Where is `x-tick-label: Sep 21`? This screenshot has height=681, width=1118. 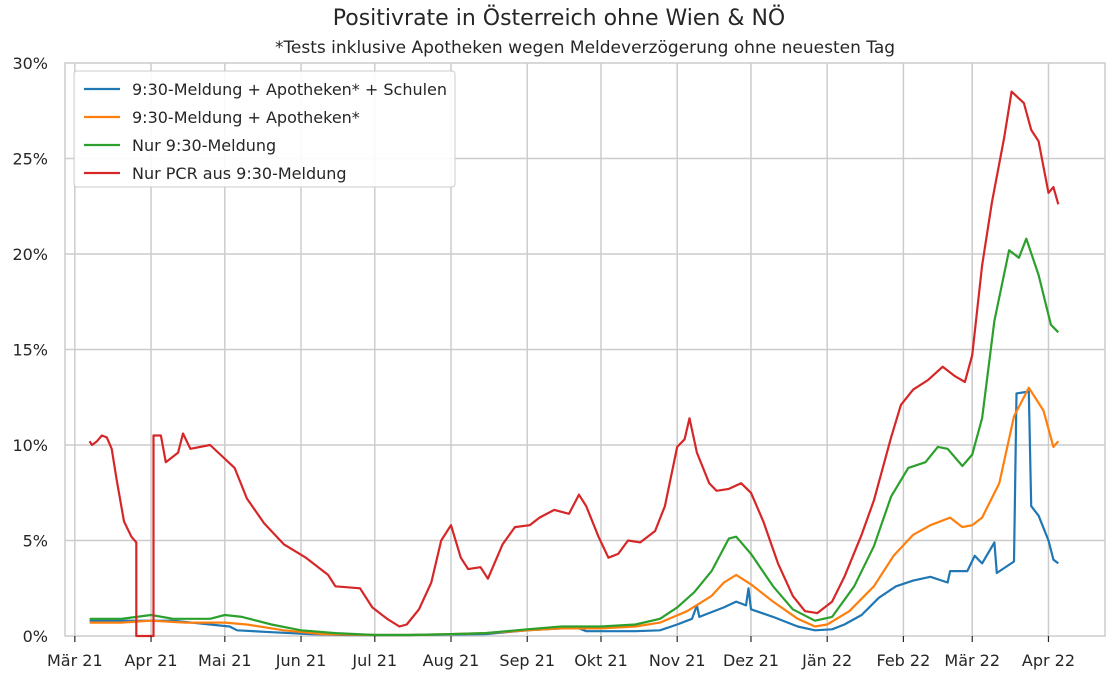
x-tick-label: Sep 21 is located at coordinates (527, 660).